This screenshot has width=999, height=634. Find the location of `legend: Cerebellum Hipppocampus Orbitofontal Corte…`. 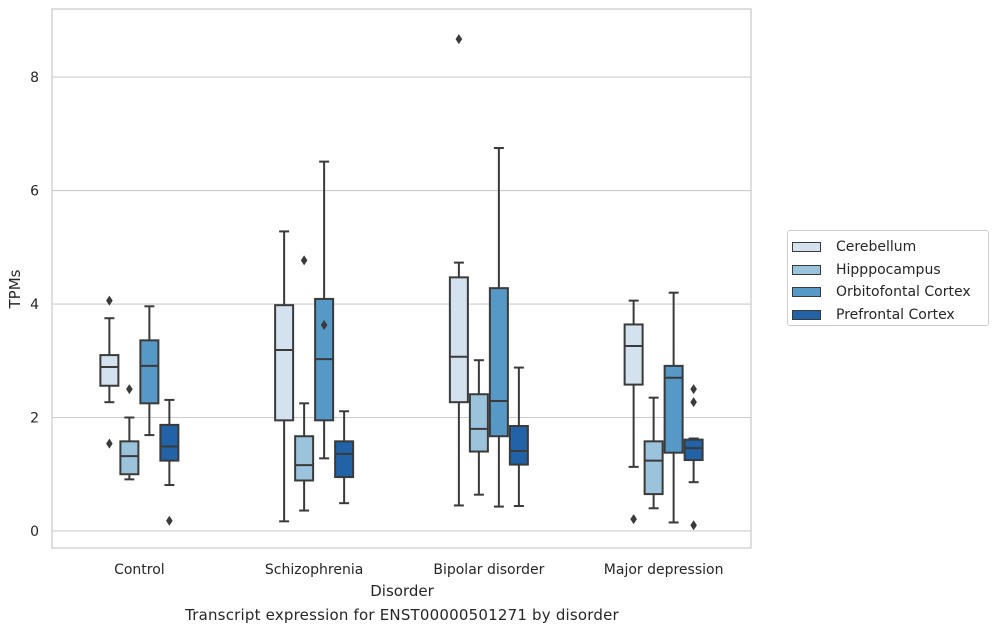

legend: Cerebellum Hipppocampus Orbitofontal Corte… is located at coordinates (888, 278).